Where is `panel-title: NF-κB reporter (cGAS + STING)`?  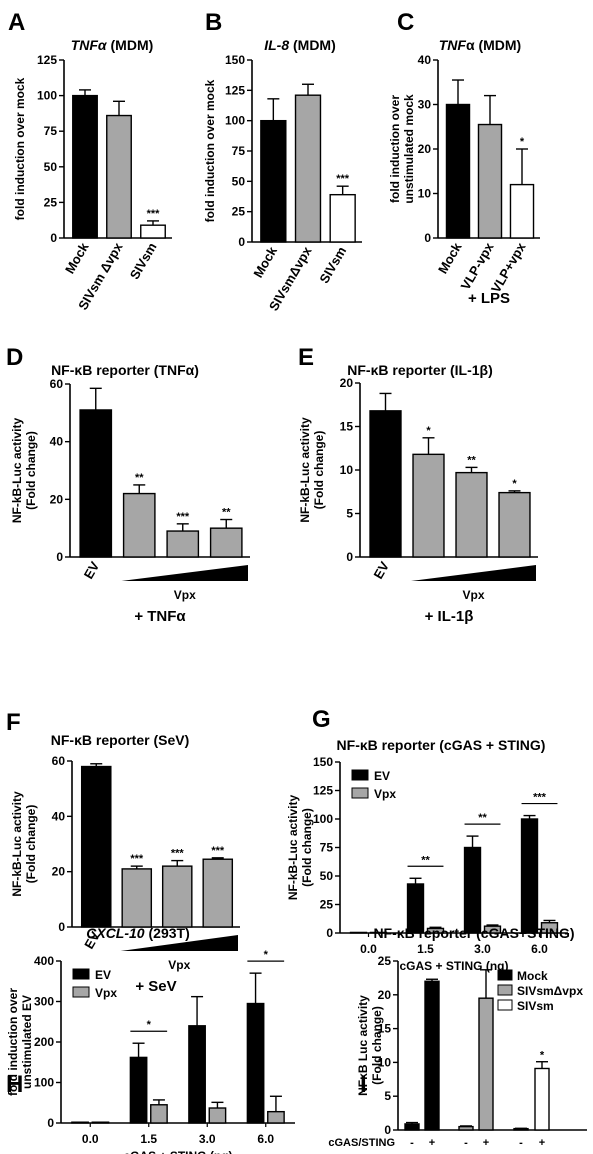 panel-title: NF-κB reporter (cGAS + STING) is located at coordinates (441, 745).